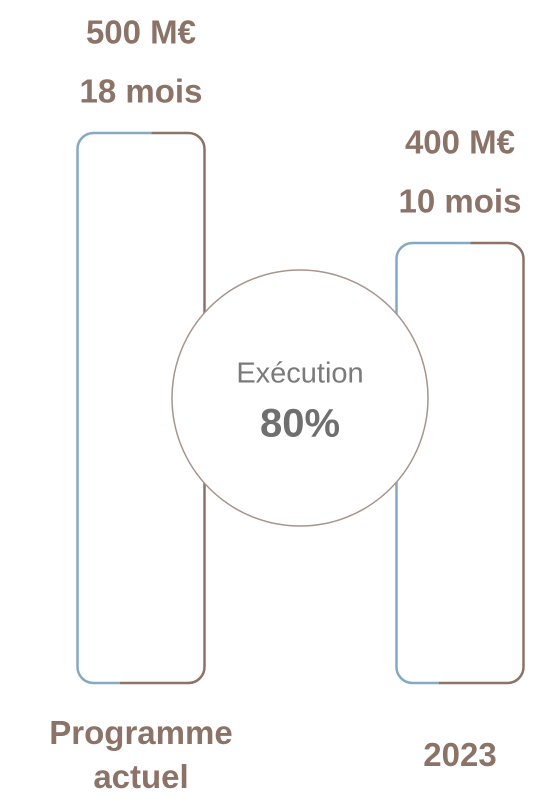  What do you see at coordinates (460, 463) in the screenshot?
I see `bar` at bounding box center [460, 463].